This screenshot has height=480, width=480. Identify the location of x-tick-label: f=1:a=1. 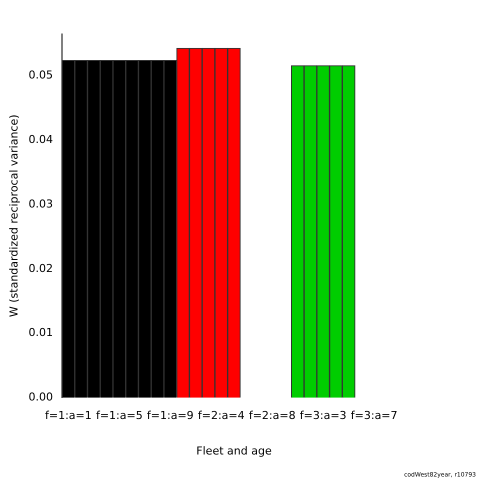
(68, 415).